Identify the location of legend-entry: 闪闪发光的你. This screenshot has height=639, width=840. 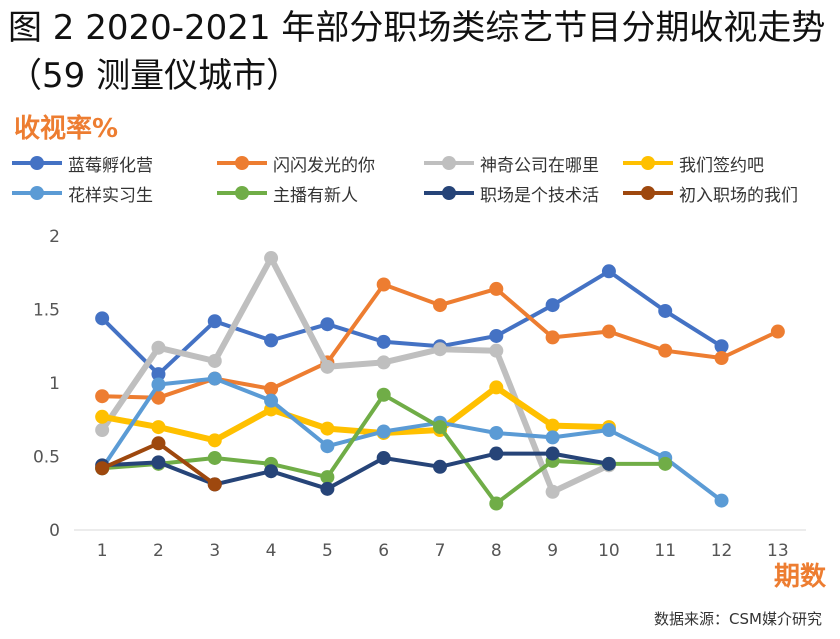
(295, 163).